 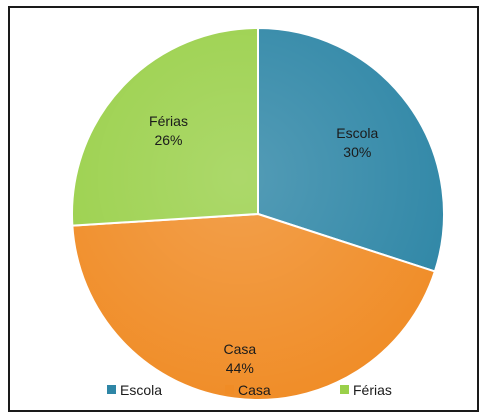 I want to click on legend-label-casa: Casa, so click(x=254, y=390).